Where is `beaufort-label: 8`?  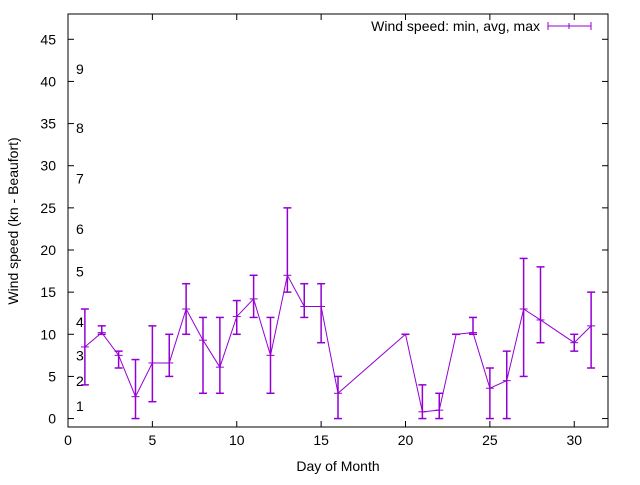 beaufort-label: 8 is located at coordinates (80, 128).